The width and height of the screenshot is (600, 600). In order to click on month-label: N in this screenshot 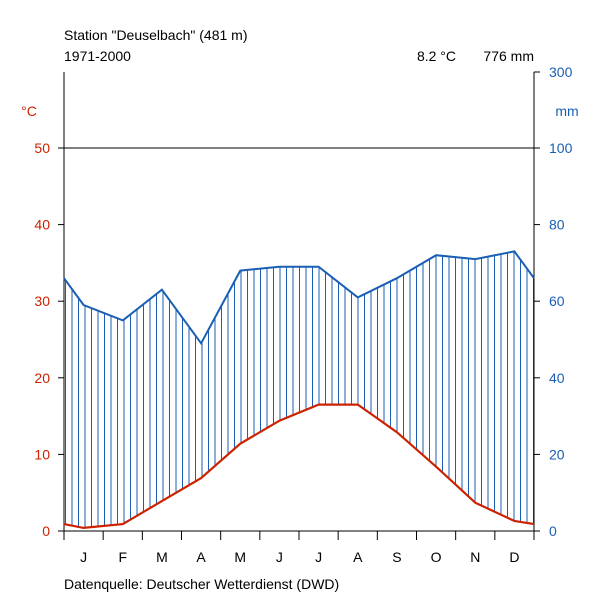, I will do `click(475, 557)`.